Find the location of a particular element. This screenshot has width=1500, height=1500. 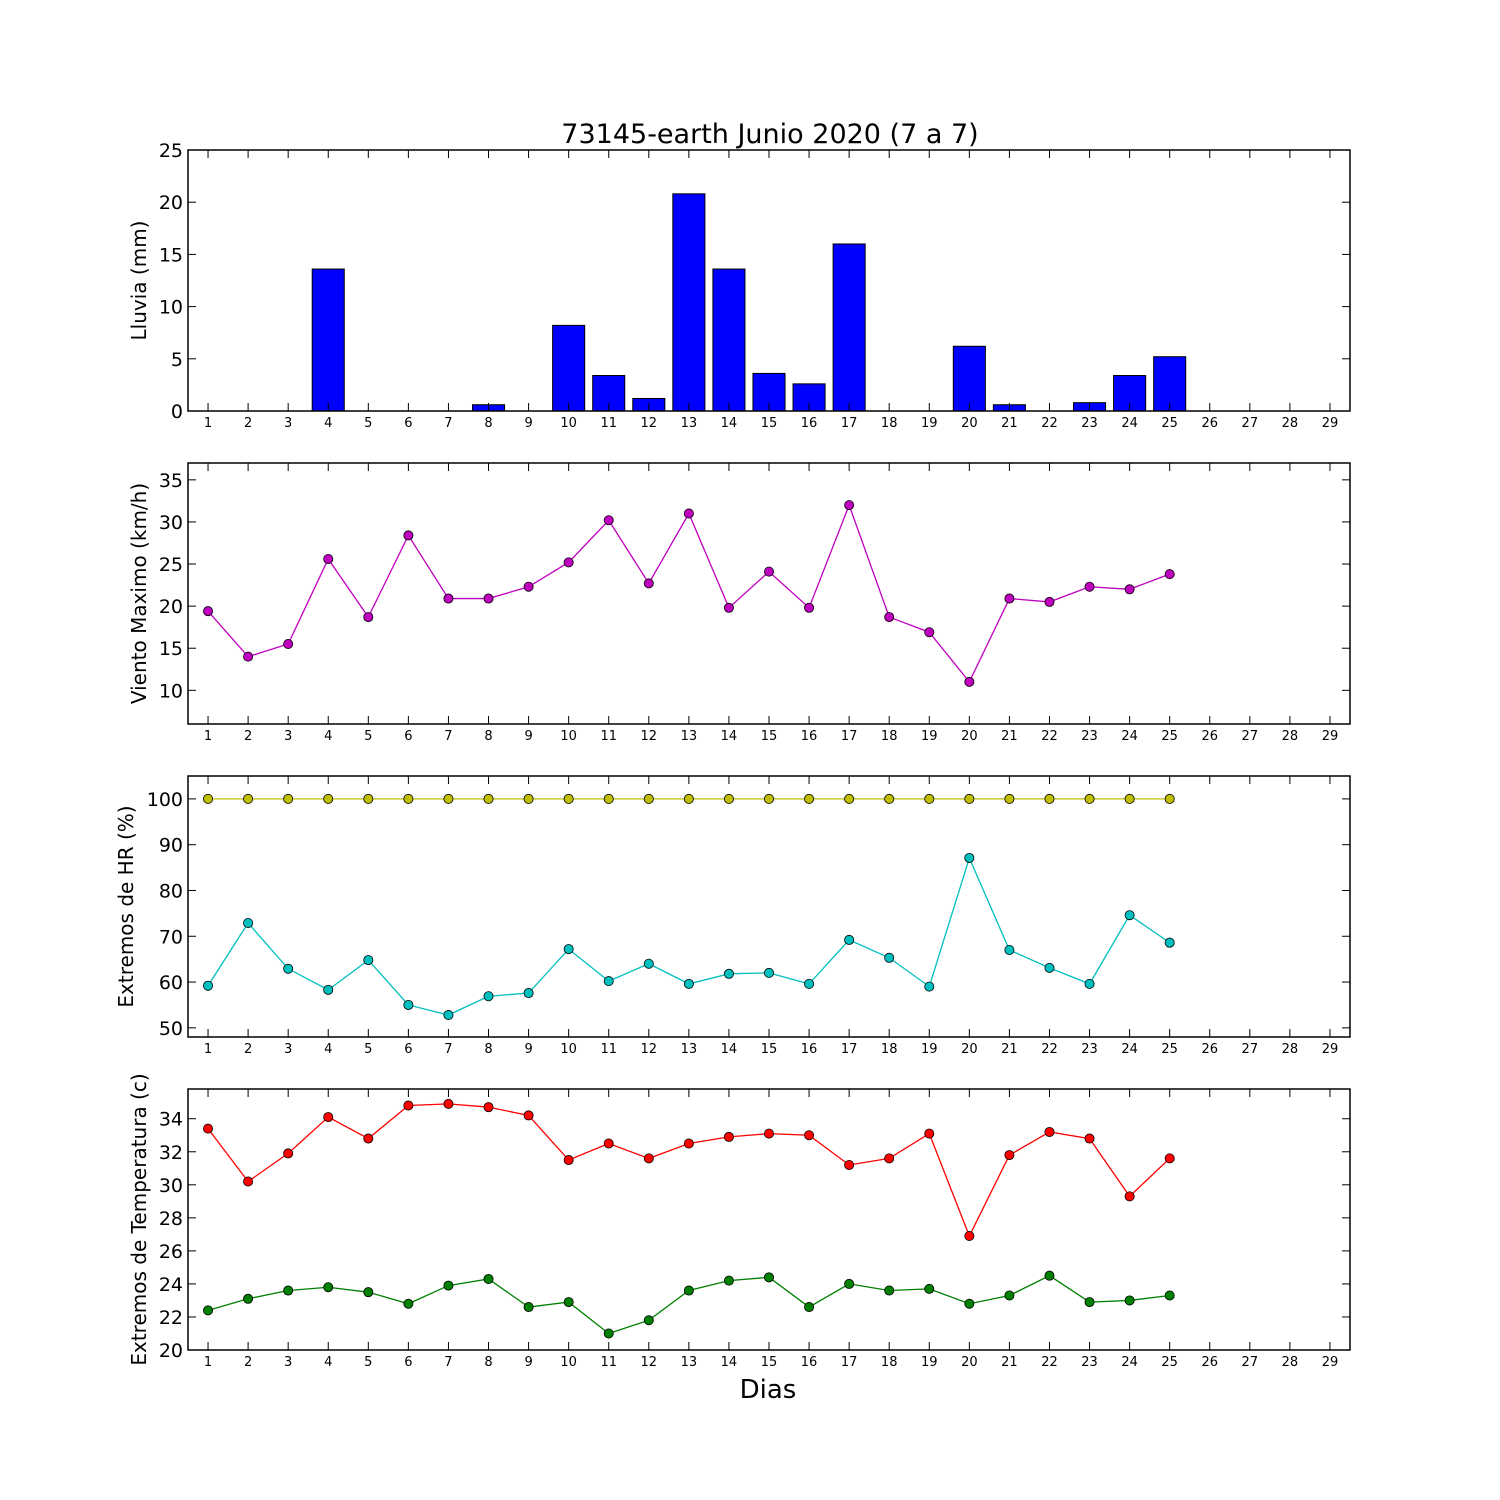

humidity-ytick-label: 90 is located at coordinates (171, 846).